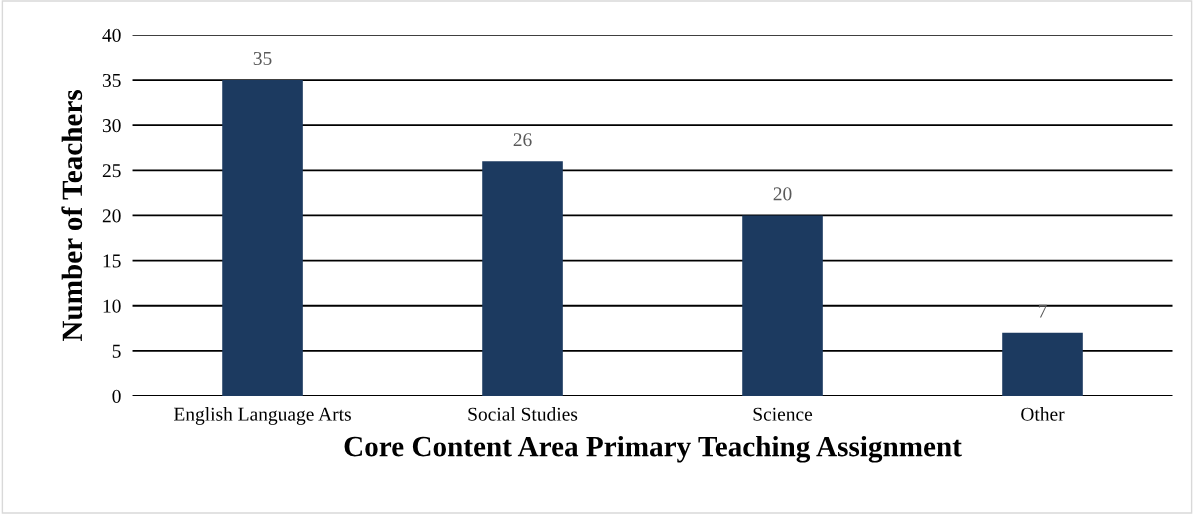 The height and width of the screenshot is (514, 1194). What do you see at coordinates (782, 194) in the screenshot?
I see `data-label: 20` at bounding box center [782, 194].